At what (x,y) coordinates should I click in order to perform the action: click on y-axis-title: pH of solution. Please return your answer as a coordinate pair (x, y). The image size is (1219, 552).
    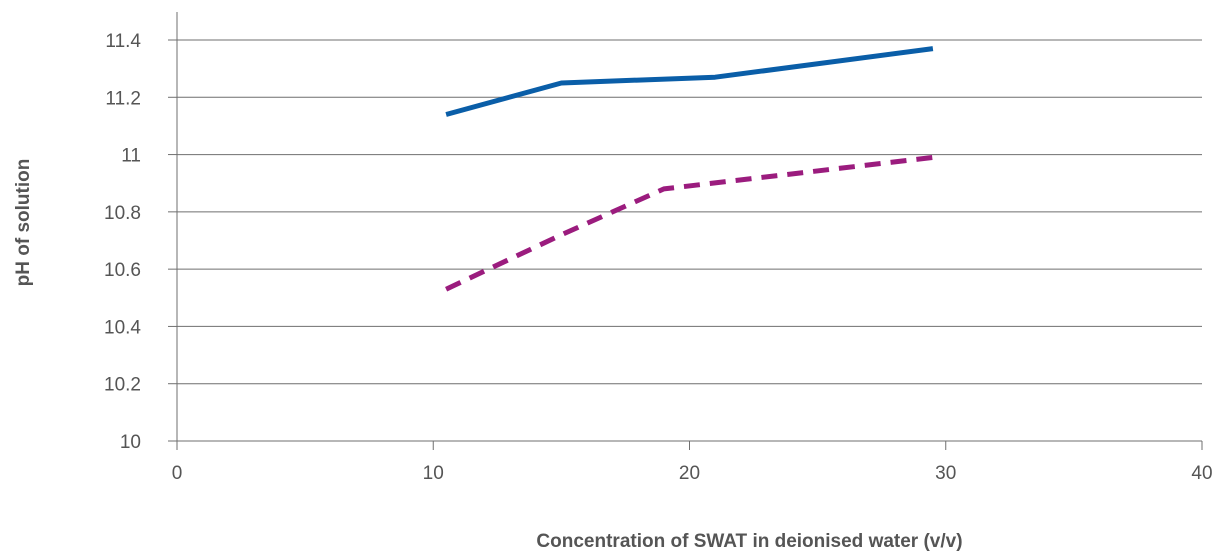
    Looking at the image, I should click on (23, 223).